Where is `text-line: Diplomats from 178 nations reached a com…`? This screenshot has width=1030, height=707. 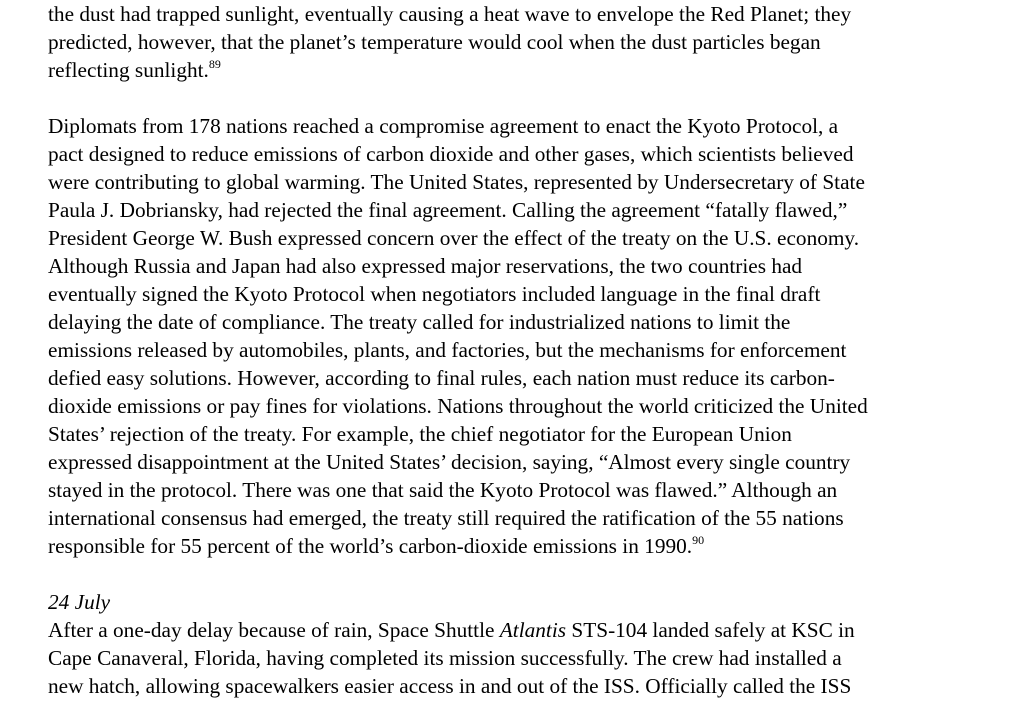 text-line: Diplomats from 178 nations reached a com… is located at coordinates (533, 126).